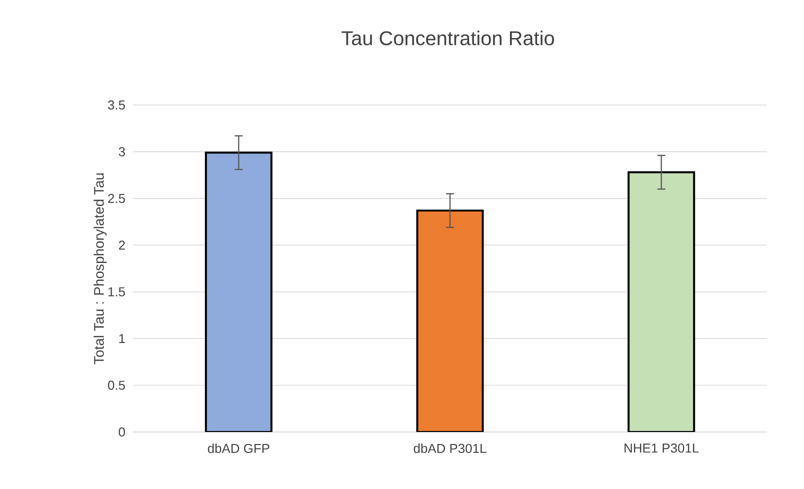  Describe the element at coordinates (121, 432) in the screenshot. I see `y-tick-label: 0` at that location.